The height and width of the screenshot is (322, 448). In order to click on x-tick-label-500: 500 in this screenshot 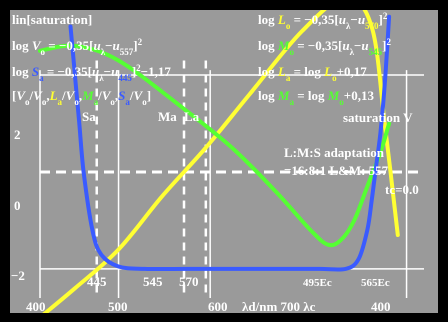, I will do `click(118, 306)`.